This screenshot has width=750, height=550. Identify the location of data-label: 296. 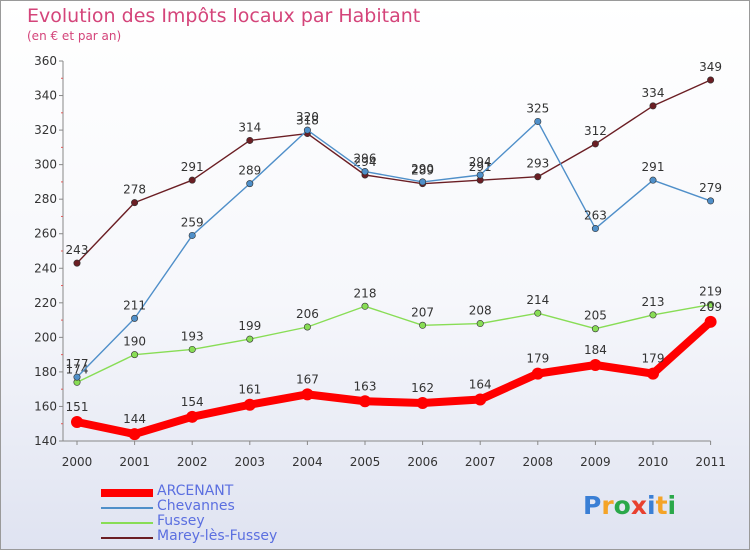
(365, 159).